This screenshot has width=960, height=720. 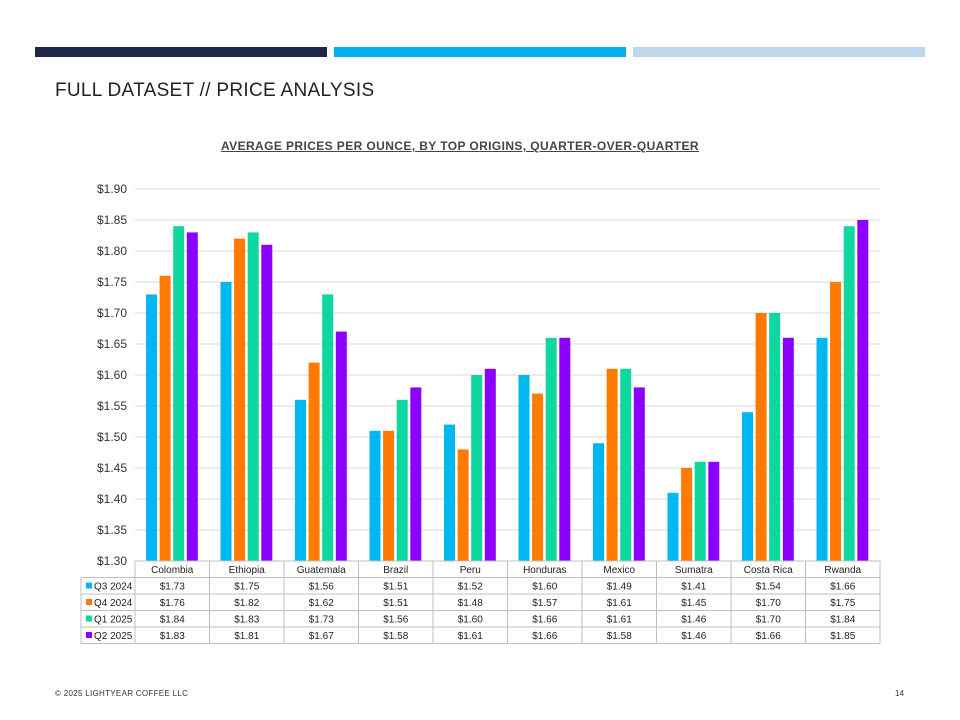 What do you see at coordinates (112, 561) in the screenshot?
I see `y-tick-label: $1.30` at bounding box center [112, 561].